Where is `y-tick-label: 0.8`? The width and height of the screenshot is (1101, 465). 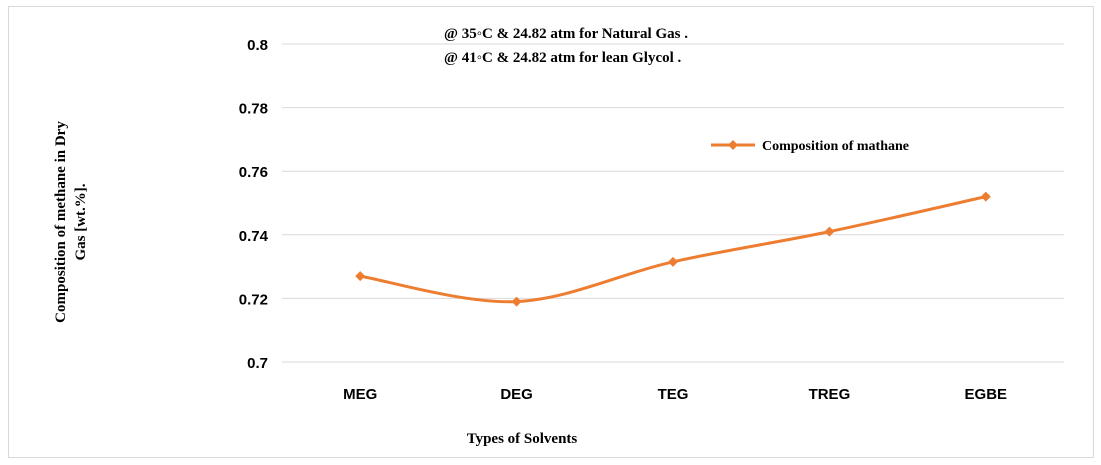
y-tick-label: 0.8 is located at coordinates (257, 45).